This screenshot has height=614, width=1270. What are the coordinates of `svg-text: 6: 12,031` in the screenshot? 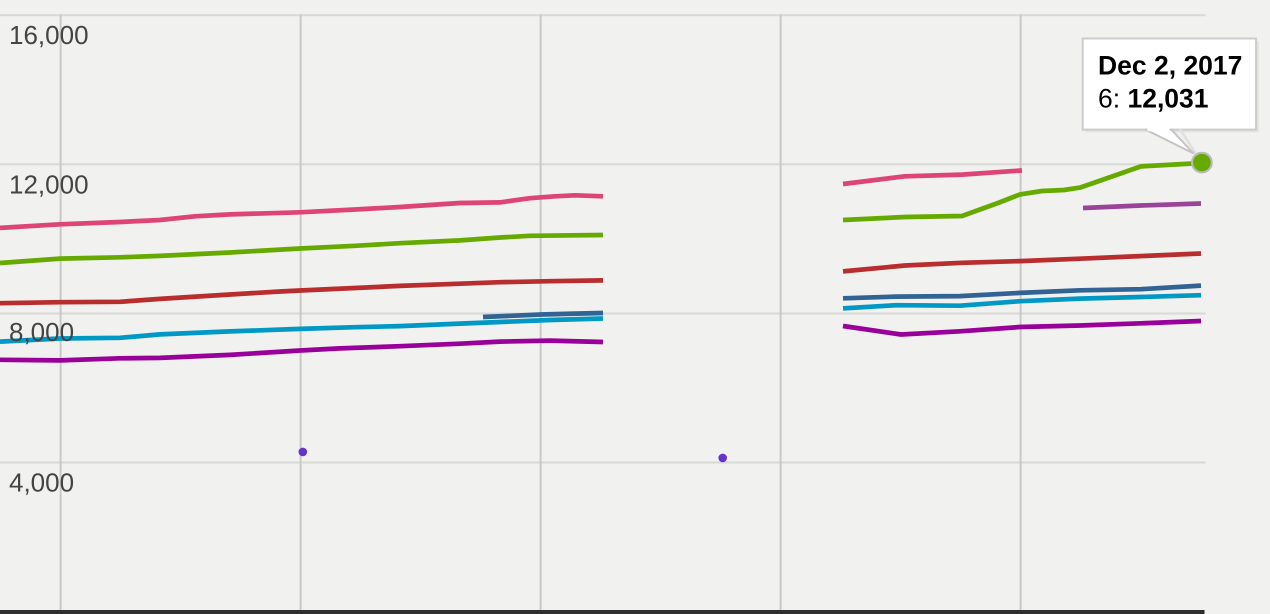 It's located at (1153, 99).